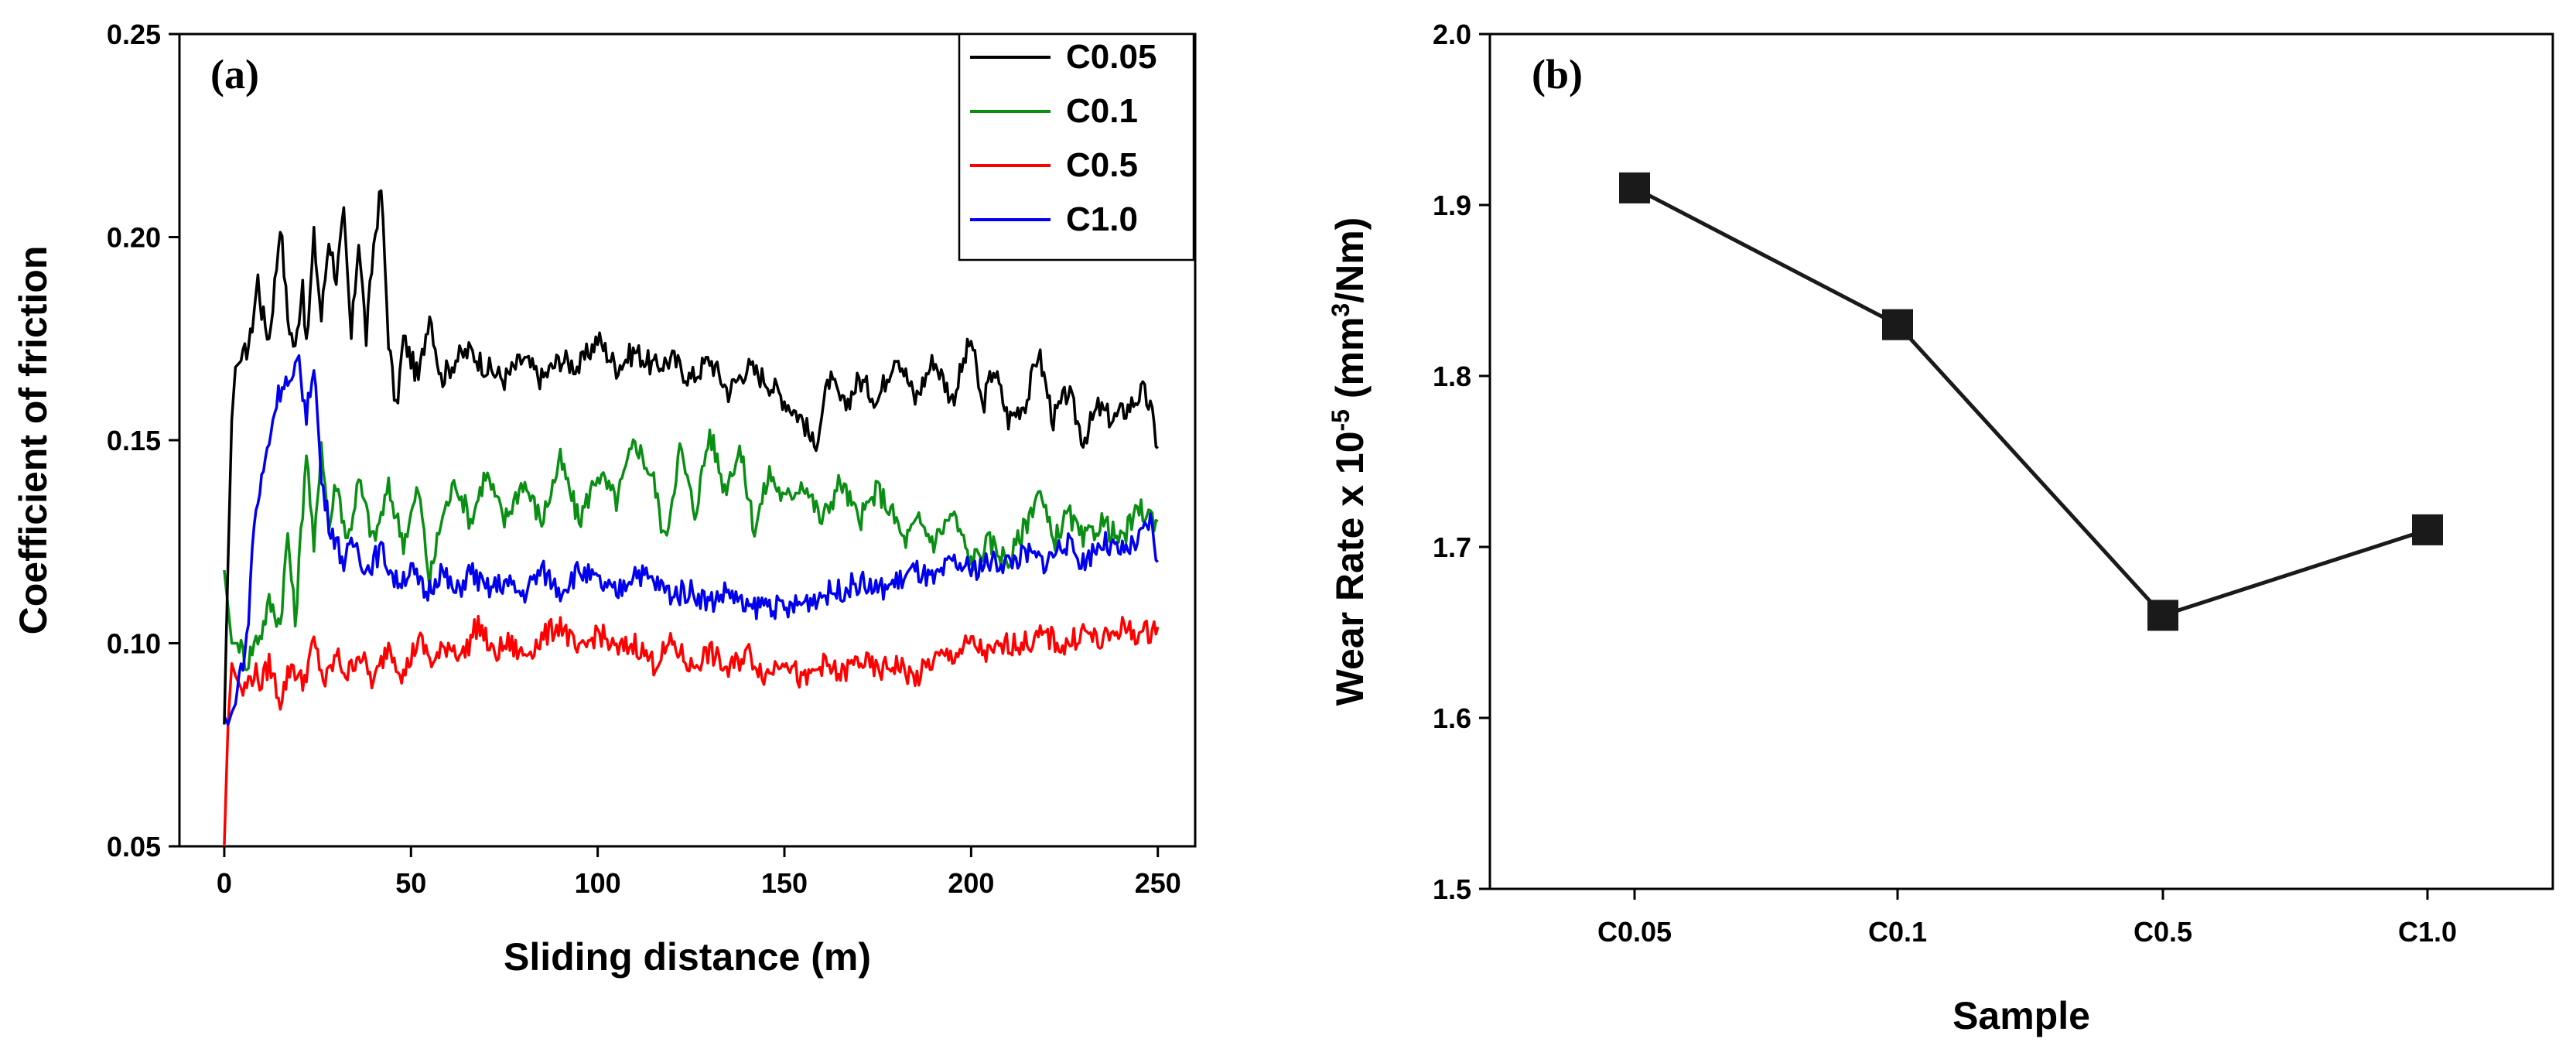 This screenshot has height=1049, width=2576. Describe the element at coordinates (224, 883) in the screenshot. I see `panel-a-x-tick-label: 0` at that location.